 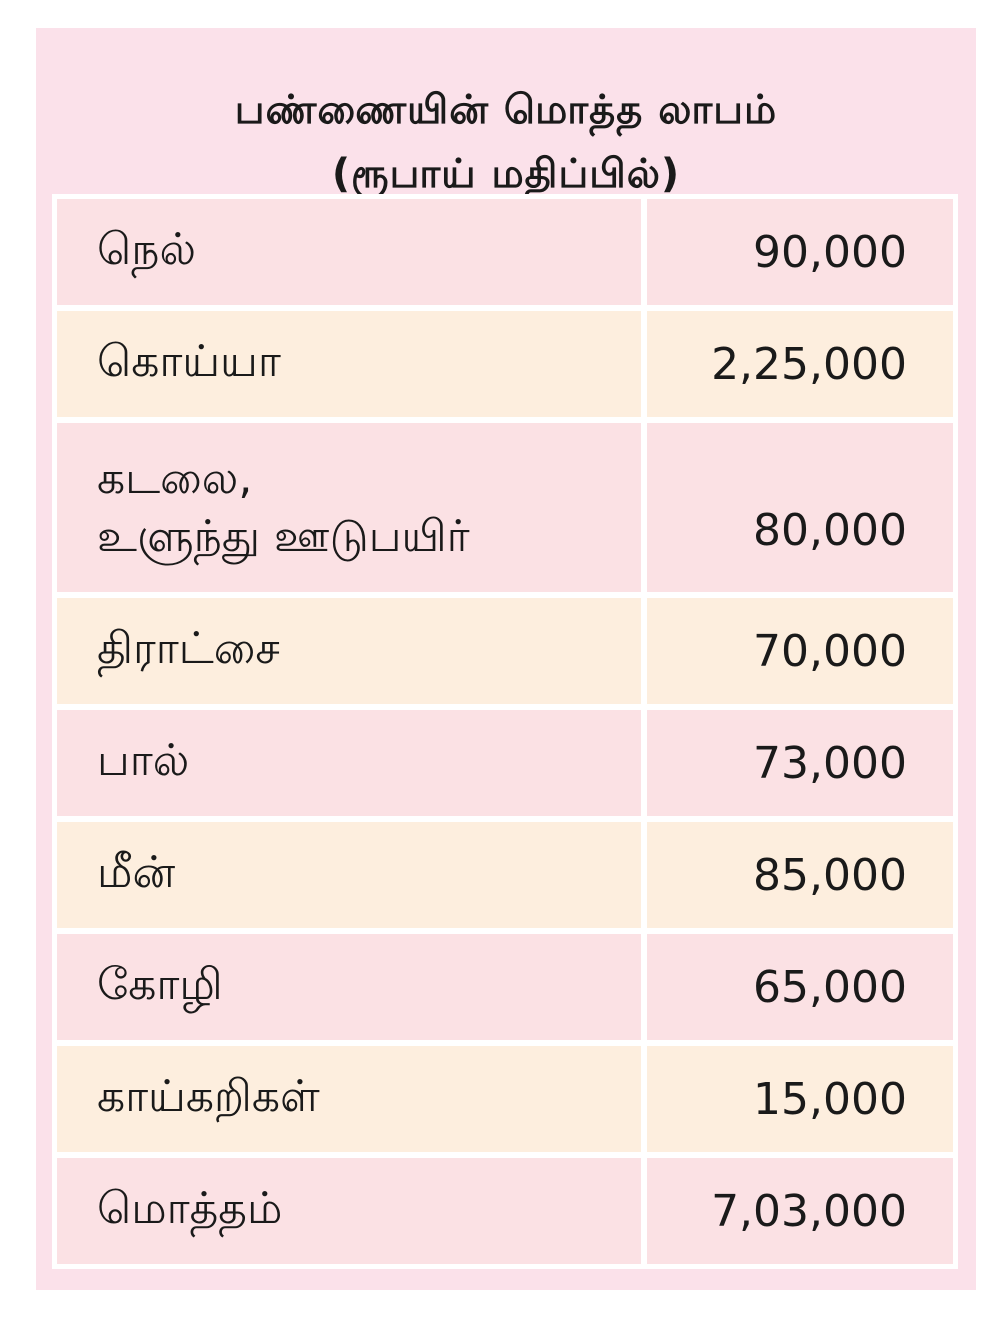 I want to click on row-name: திராட்சை, so click(x=349, y=651).